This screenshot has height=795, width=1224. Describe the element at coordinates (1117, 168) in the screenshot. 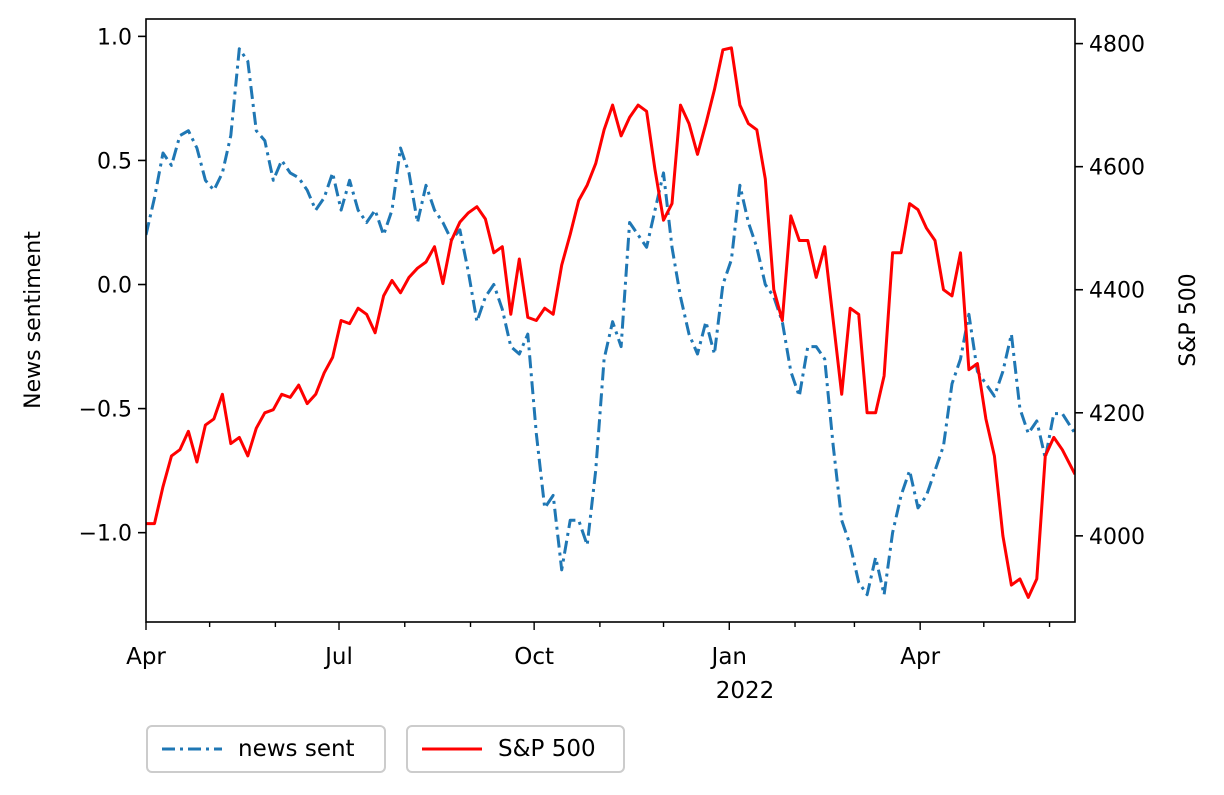

I see `right-tick-label: 4600` at that location.